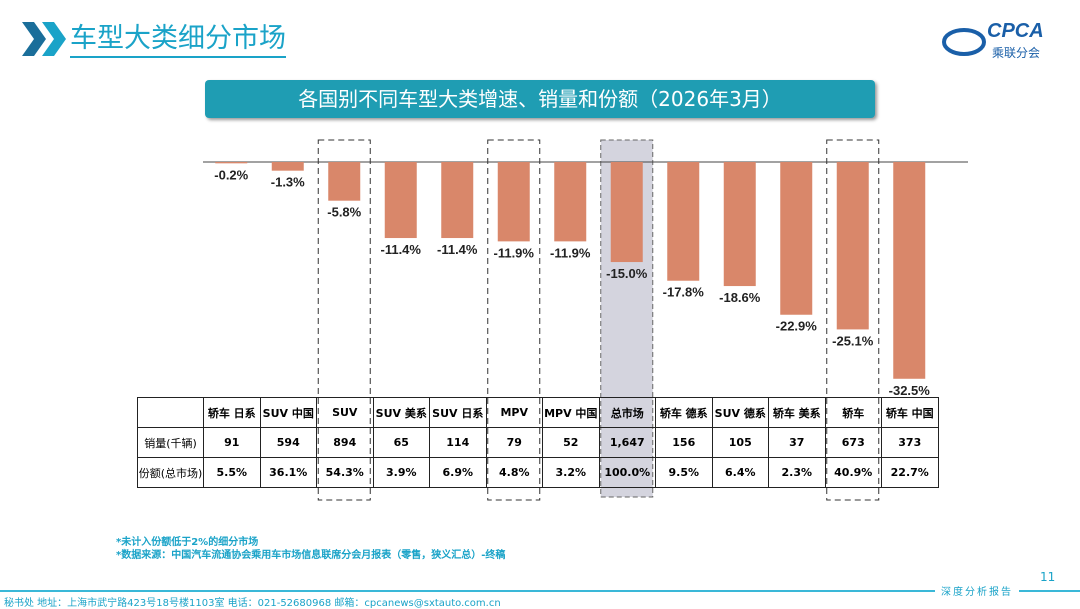 Image resolution: width=1080 pixels, height=609 pixels. What do you see at coordinates (458, 472) in the screenshot?
I see `table-cell: 6.9%` at bounding box center [458, 472].